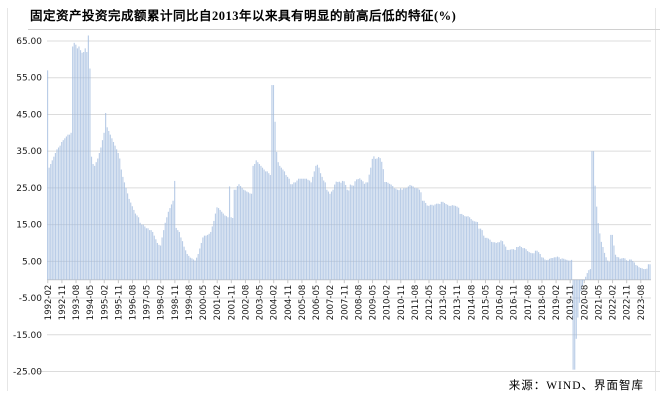 This screenshot has height=401, width=660. What do you see at coordinates (655, 199) in the screenshot?
I see `frame-line-right` at bounding box center [655, 199].